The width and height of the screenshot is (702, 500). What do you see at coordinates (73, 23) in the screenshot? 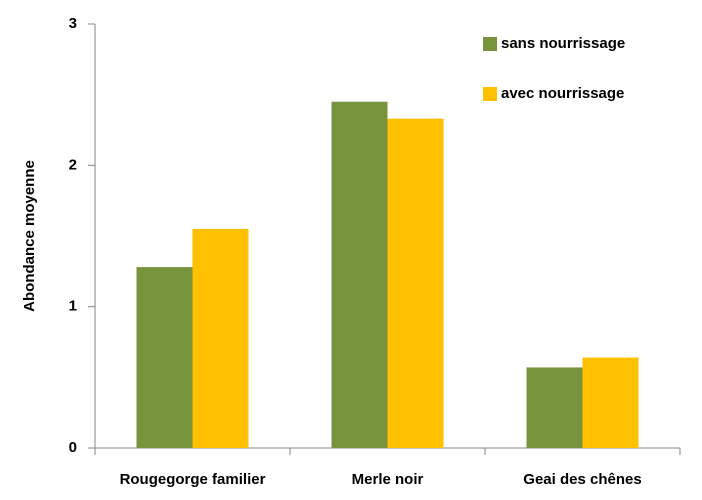
I see `y-tick-label: 3` at bounding box center [73, 23].